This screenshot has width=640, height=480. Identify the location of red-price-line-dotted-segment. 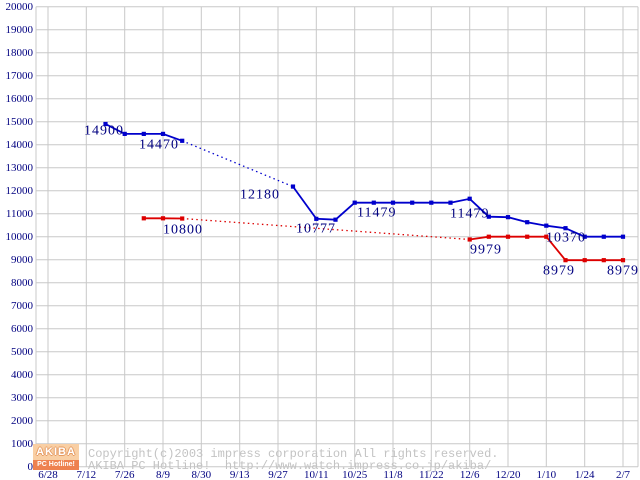
(326, 229).